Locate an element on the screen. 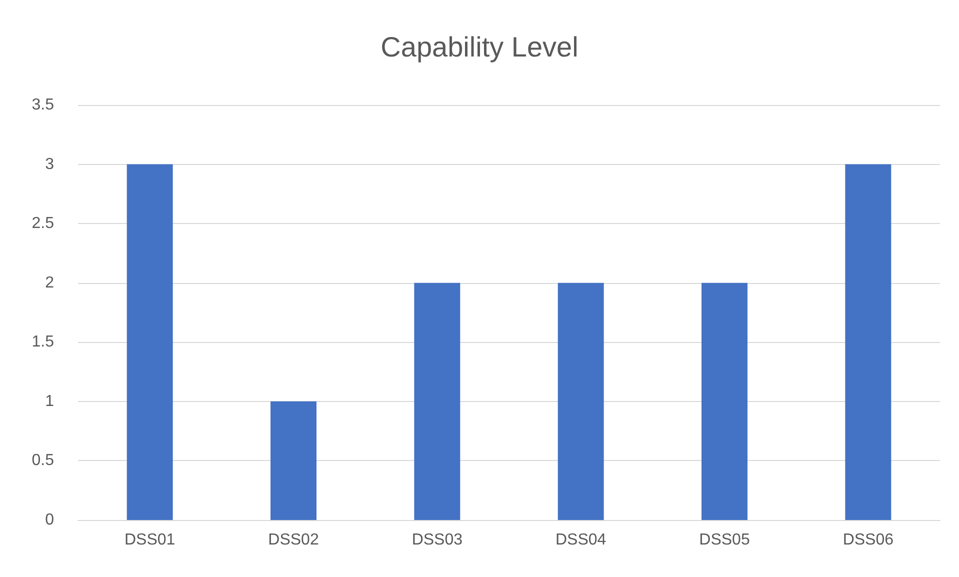 Image resolution: width=959 pixels, height=577 pixels. y-tick-label: 3 is located at coordinates (49, 164).